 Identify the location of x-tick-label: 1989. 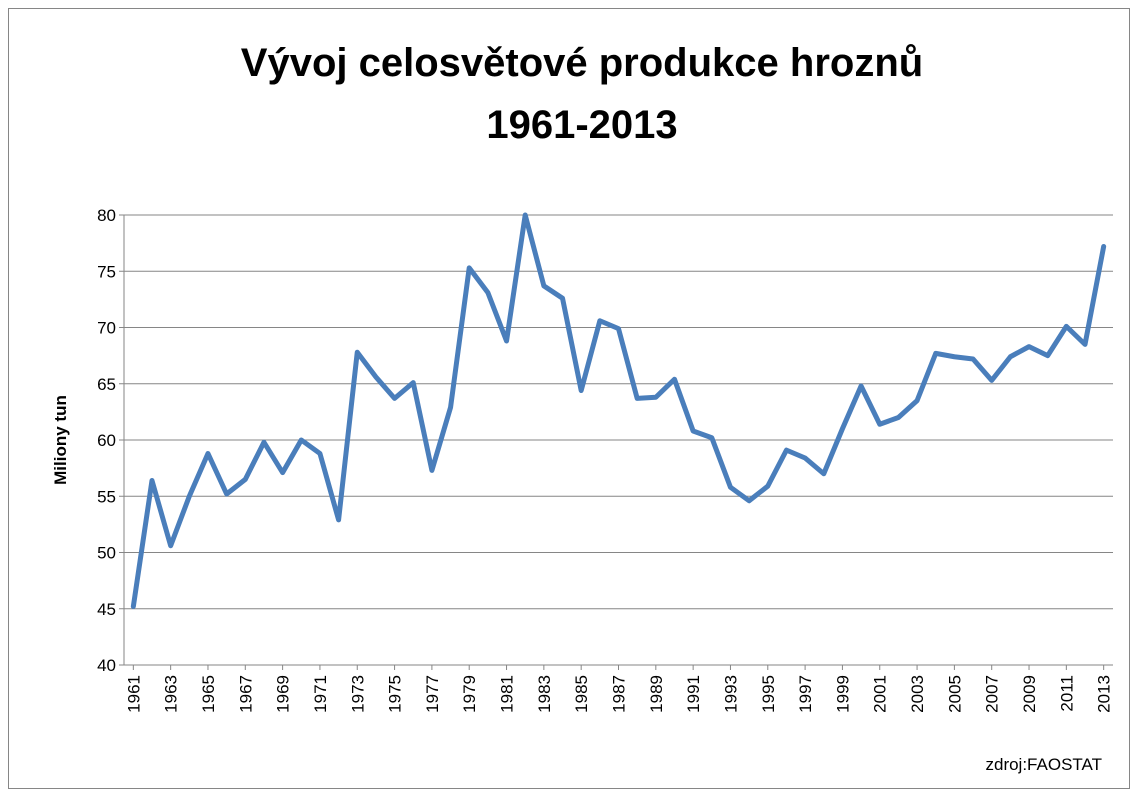
(656, 694).